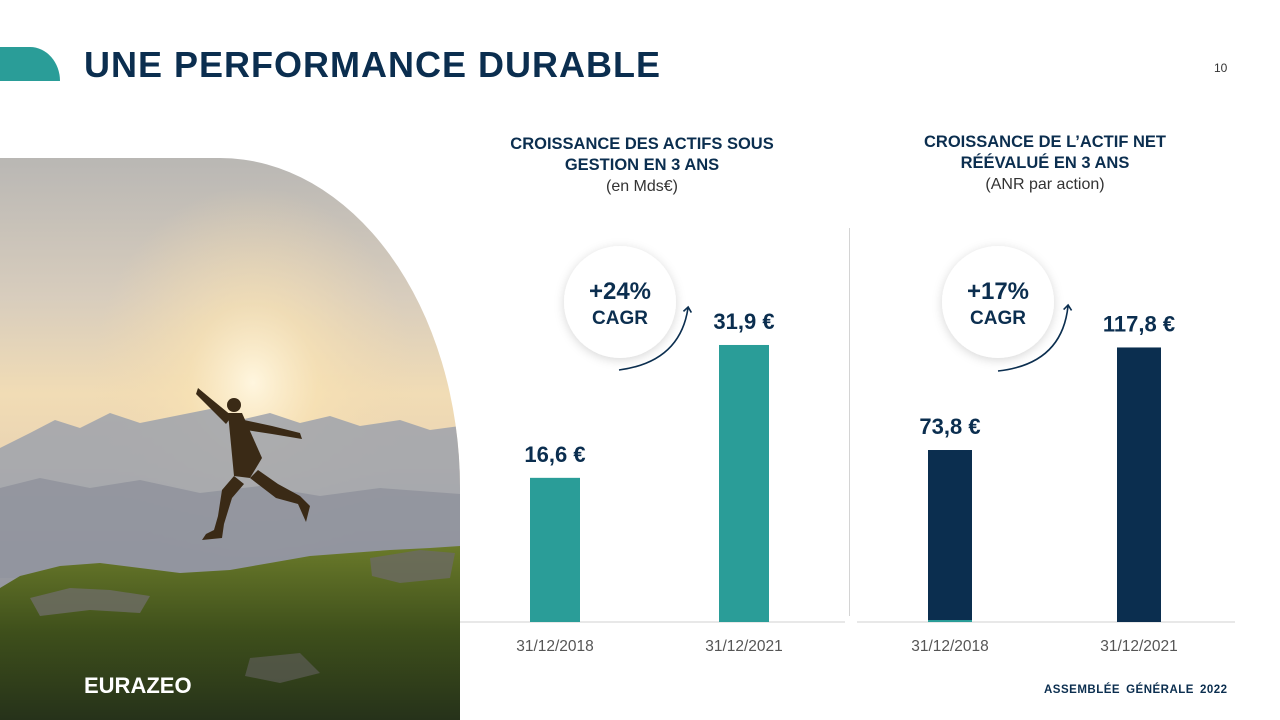 The width and height of the screenshot is (1280, 720). I want to click on chart2-subtitle: (ANR par action), so click(1045, 184).